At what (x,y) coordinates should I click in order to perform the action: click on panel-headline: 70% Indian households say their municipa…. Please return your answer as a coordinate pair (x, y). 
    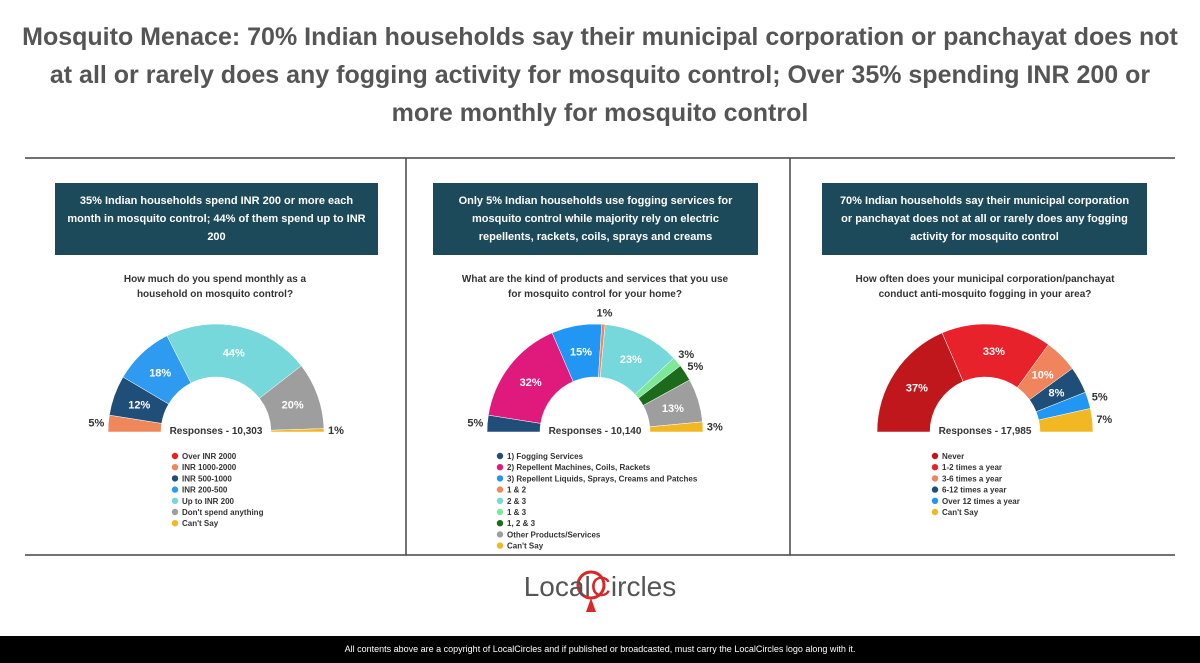
    Looking at the image, I should click on (984, 219).